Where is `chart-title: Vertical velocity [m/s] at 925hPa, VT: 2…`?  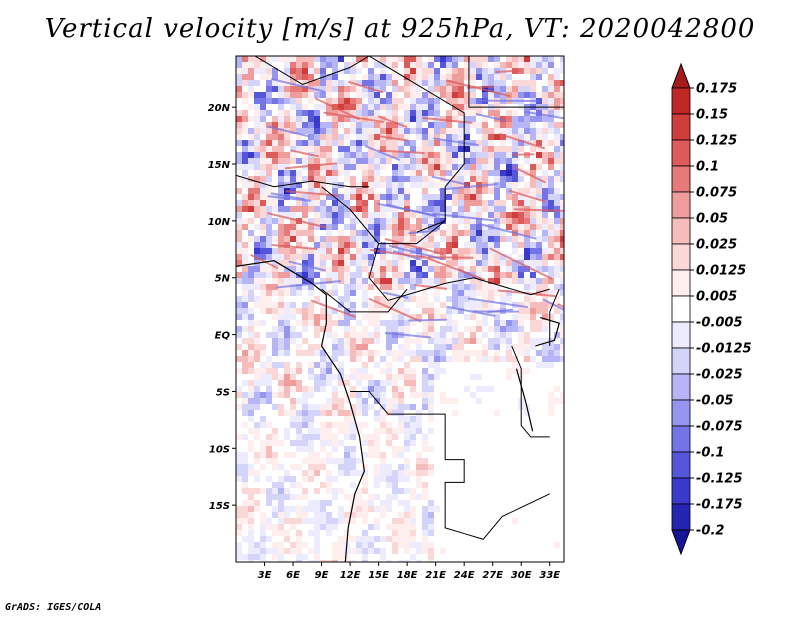 chart-title: Vertical velocity [m/s] at 925hPa, VT: 2… is located at coordinates (400, 29).